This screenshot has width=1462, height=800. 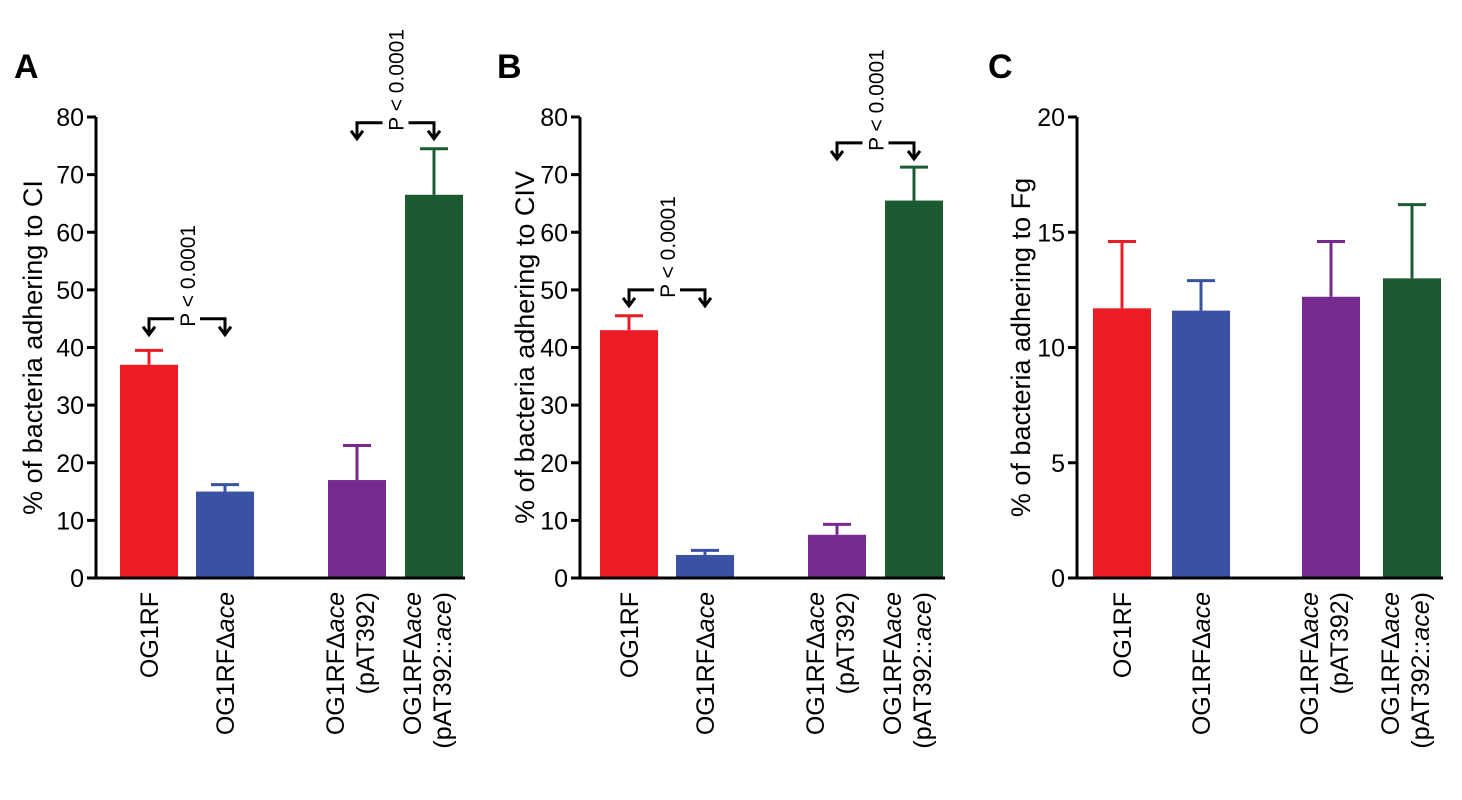 What do you see at coordinates (1058, 464) in the screenshot?
I see `y-tick-label: 5` at bounding box center [1058, 464].